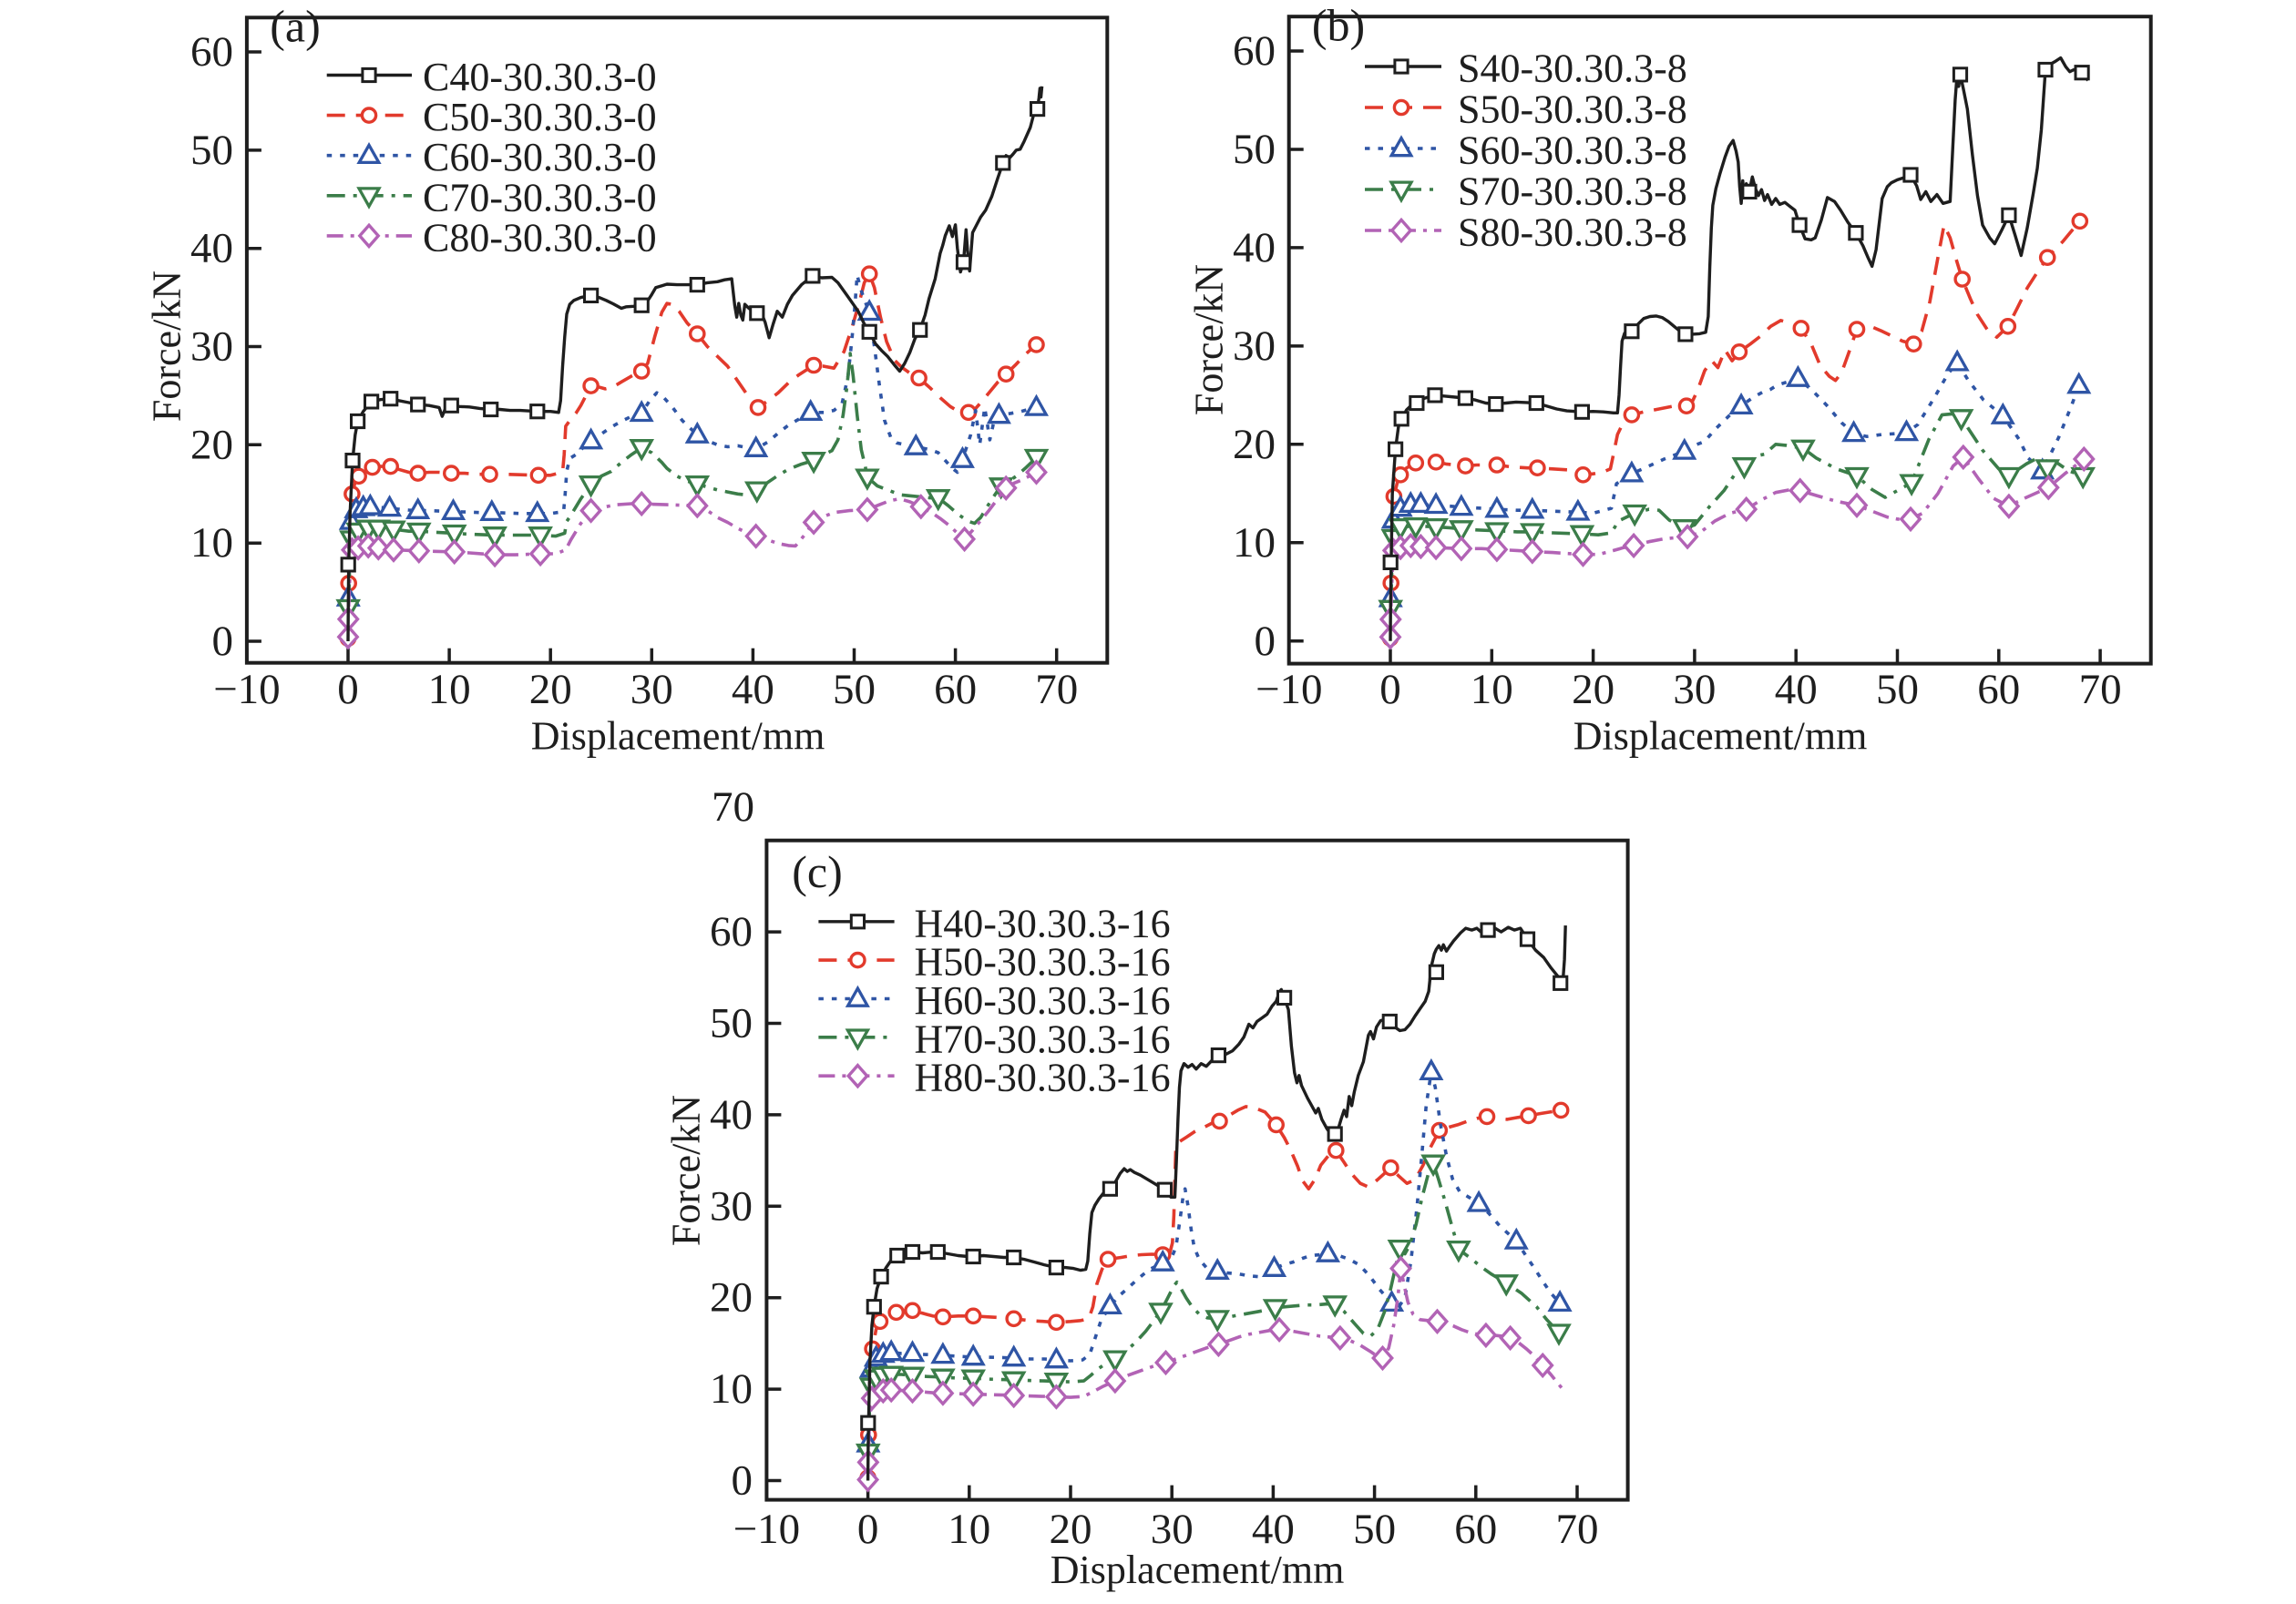 This screenshot has height=1604, width=2296. I want to click on svg-text: S50-30.30.3-8, so click(1572, 110).